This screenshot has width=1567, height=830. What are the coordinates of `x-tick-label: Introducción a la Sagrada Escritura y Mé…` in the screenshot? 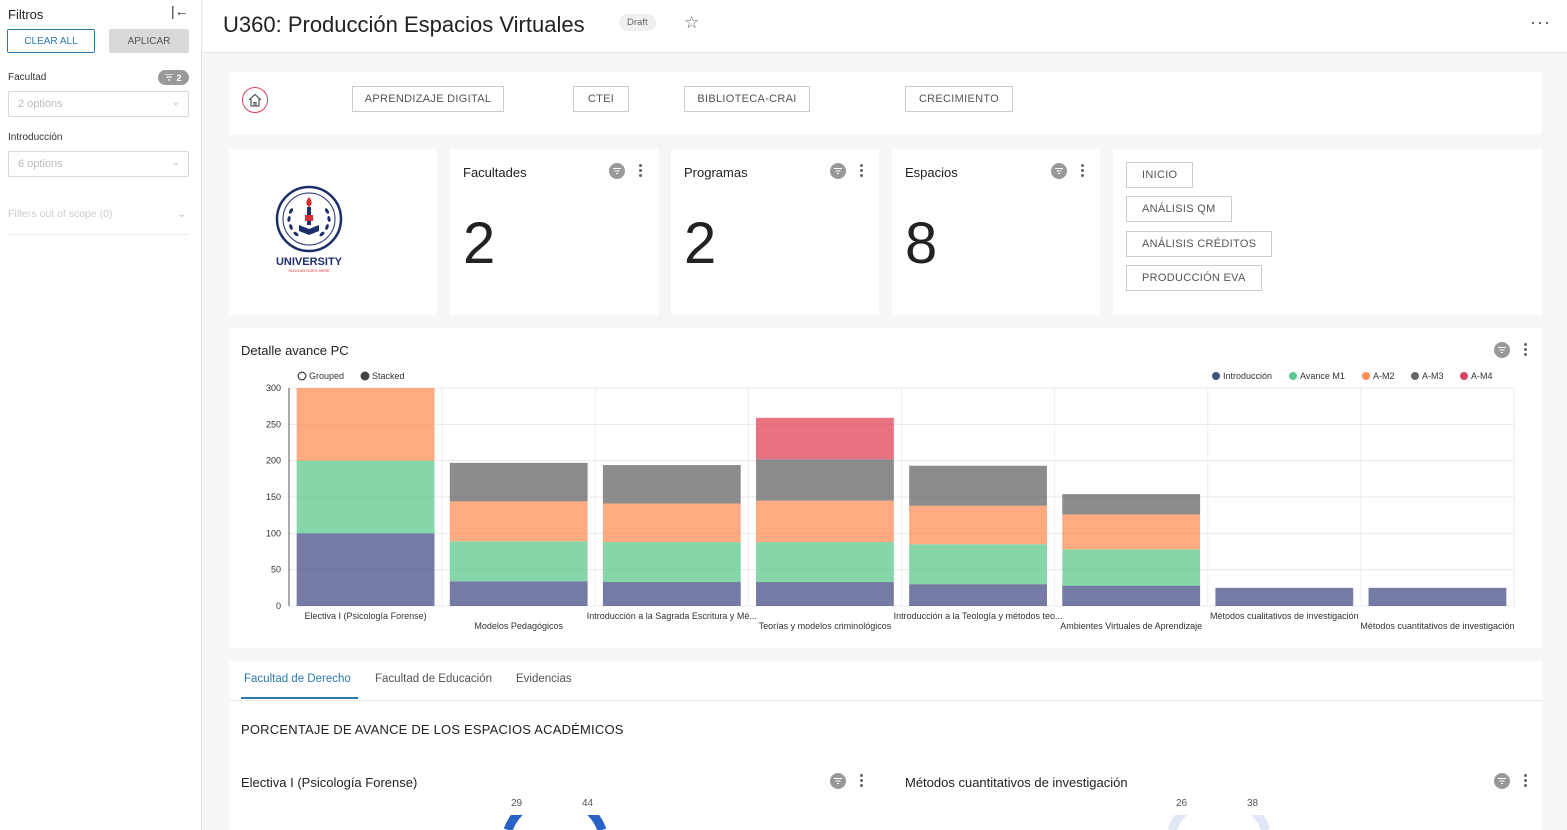 It's located at (672, 616).